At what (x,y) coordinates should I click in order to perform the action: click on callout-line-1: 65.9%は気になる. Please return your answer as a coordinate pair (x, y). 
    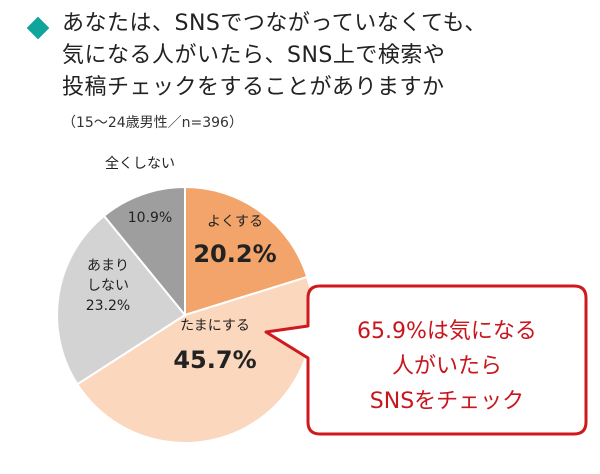
    Looking at the image, I should click on (447, 331).